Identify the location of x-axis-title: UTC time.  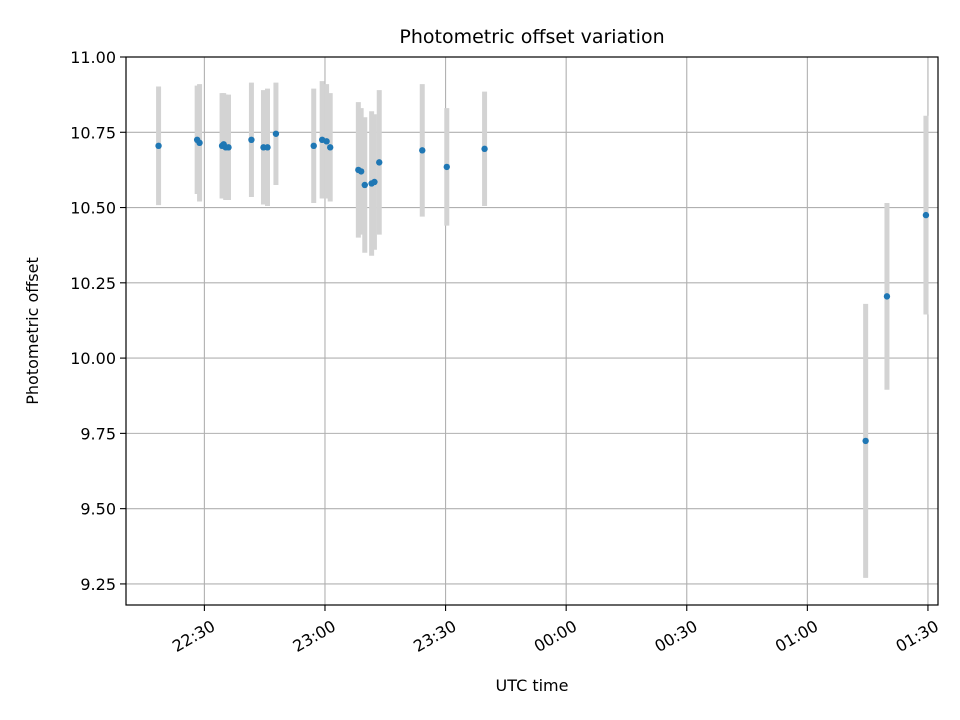
(532, 685).